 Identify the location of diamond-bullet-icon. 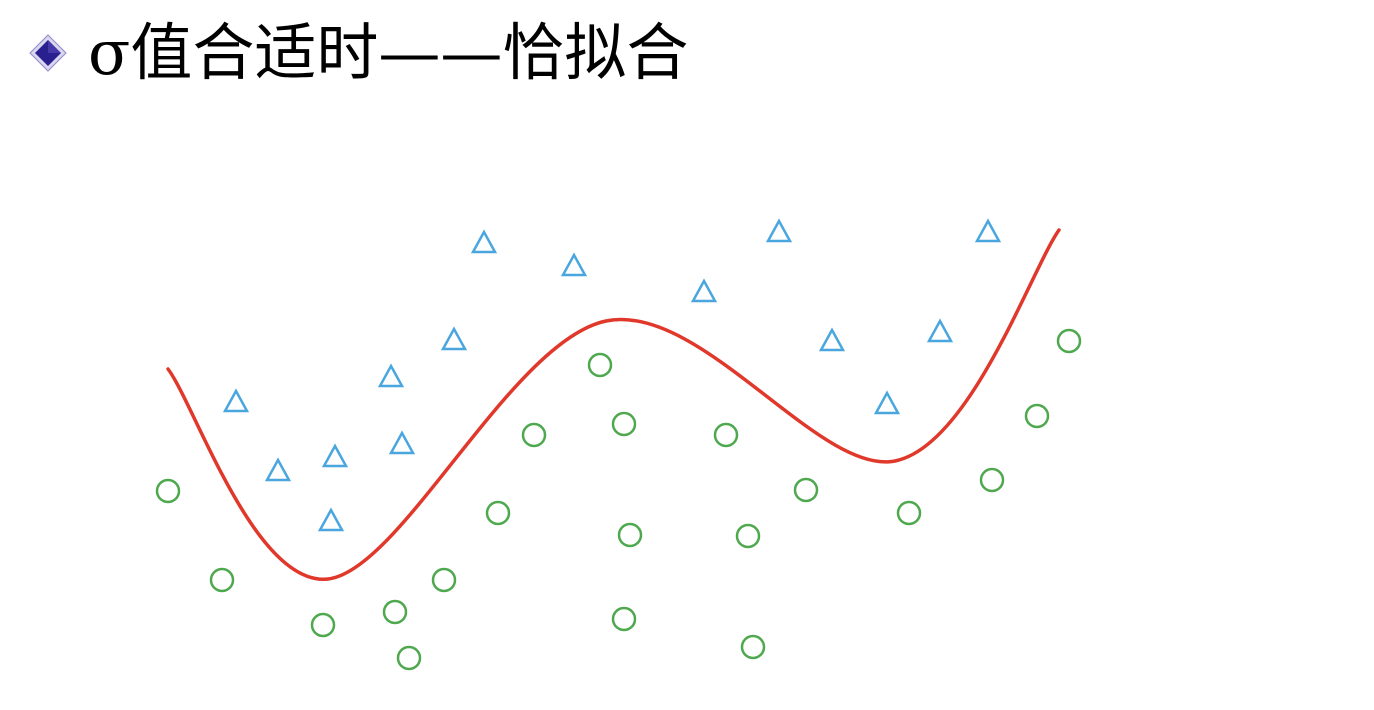
(48, 53).